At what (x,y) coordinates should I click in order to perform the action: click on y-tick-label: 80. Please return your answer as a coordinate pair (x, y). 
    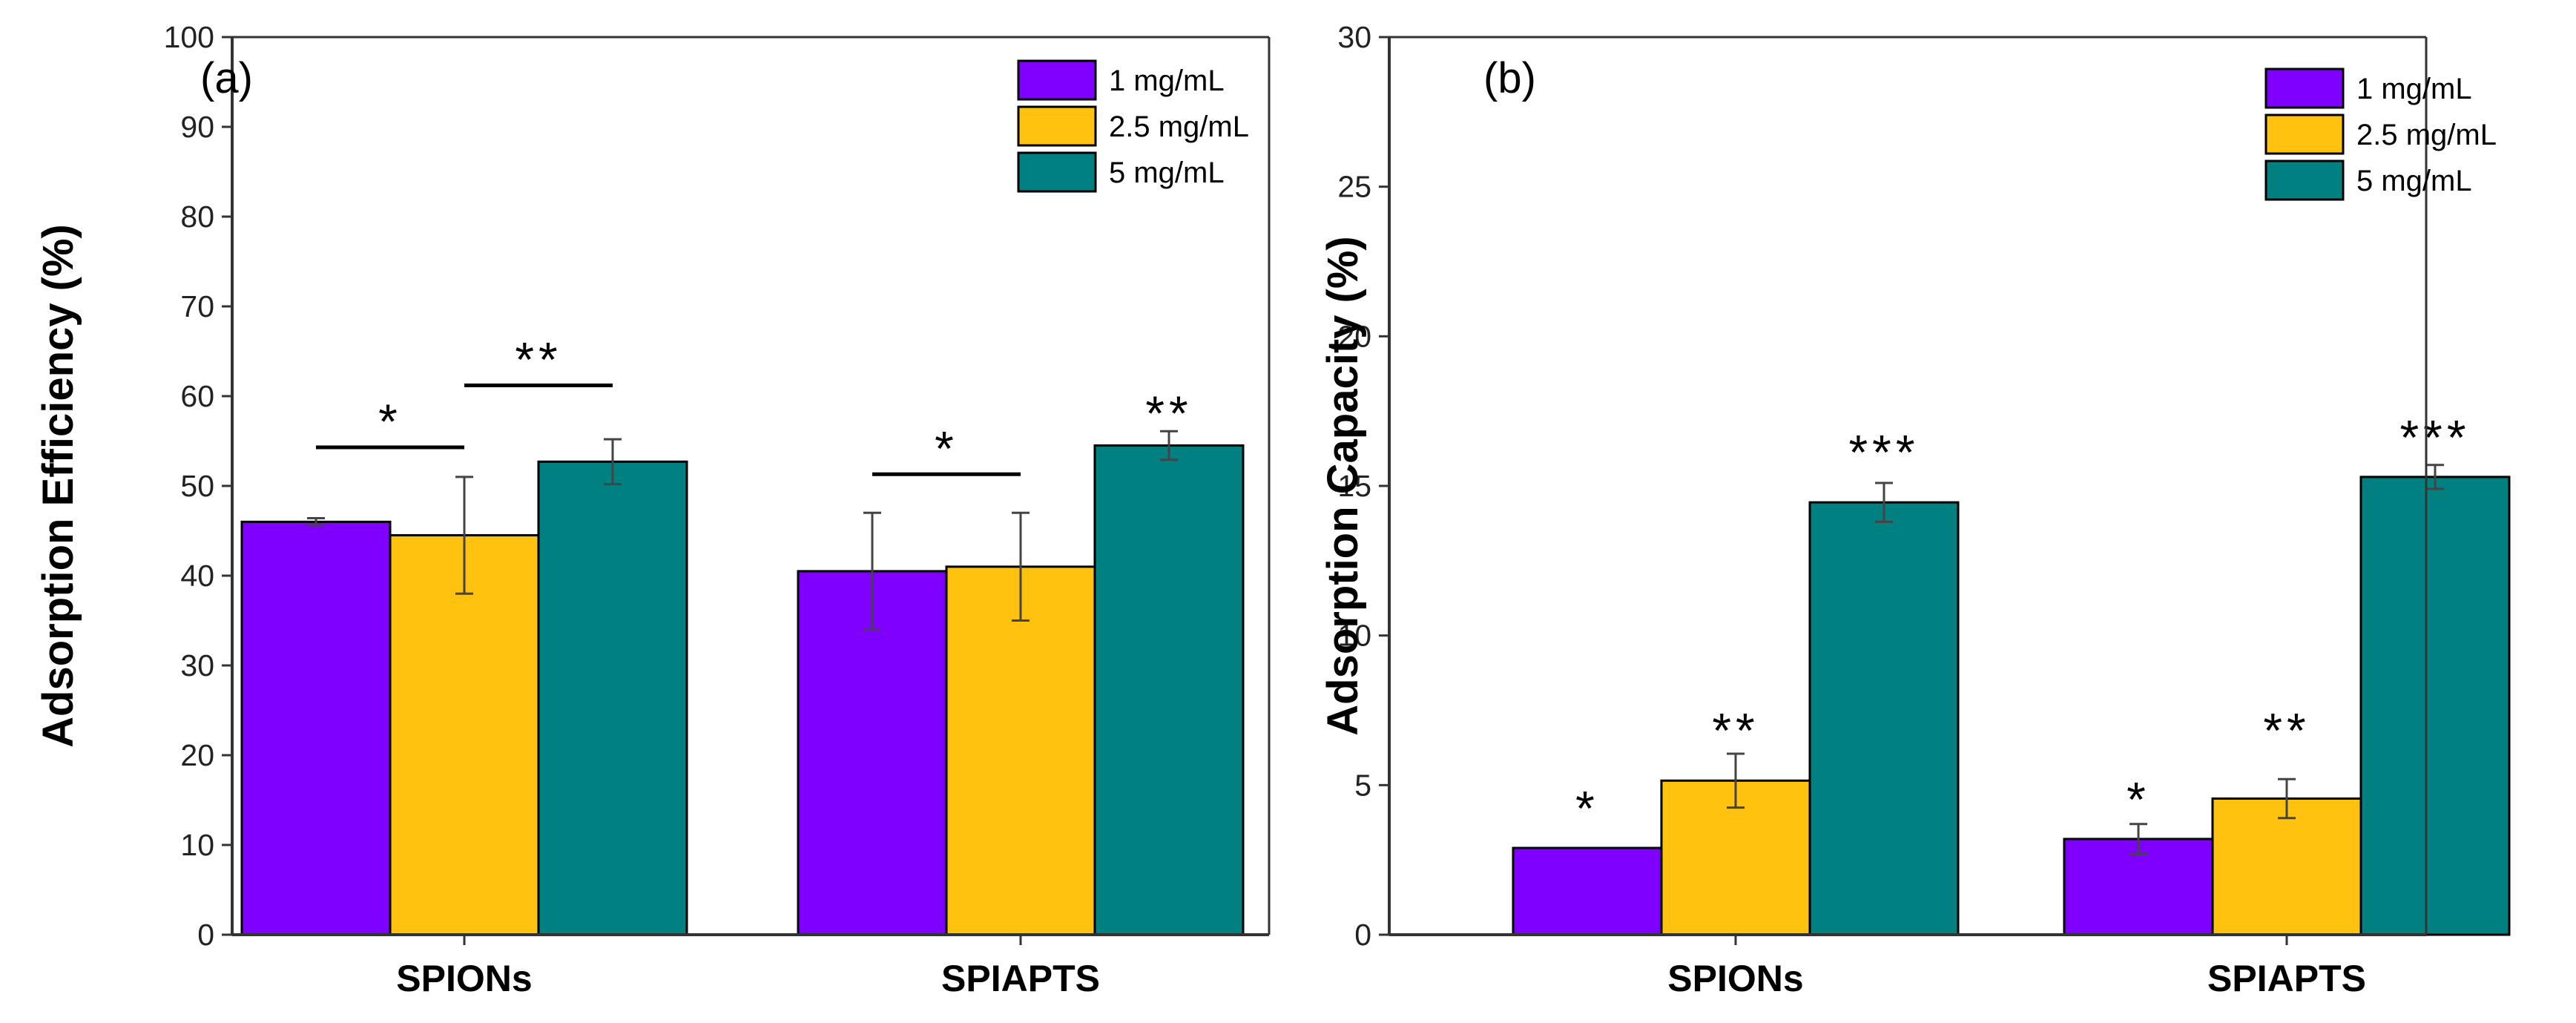
    Looking at the image, I should click on (197, 217).